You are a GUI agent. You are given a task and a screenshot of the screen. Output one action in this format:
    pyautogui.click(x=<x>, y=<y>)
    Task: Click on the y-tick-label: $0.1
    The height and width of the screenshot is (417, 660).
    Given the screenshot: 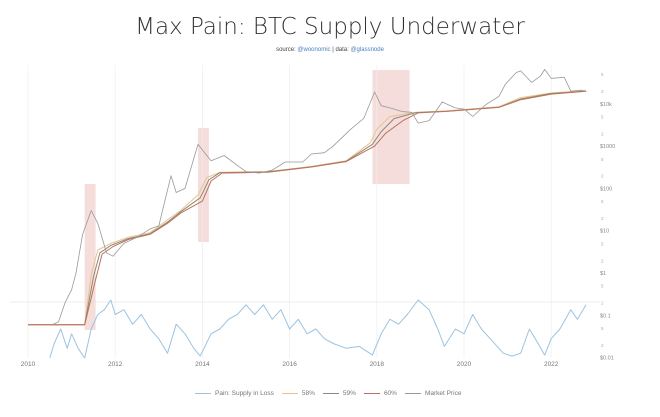 What is the action you would take?
    pyautogui.click(x=605, y=316)
    